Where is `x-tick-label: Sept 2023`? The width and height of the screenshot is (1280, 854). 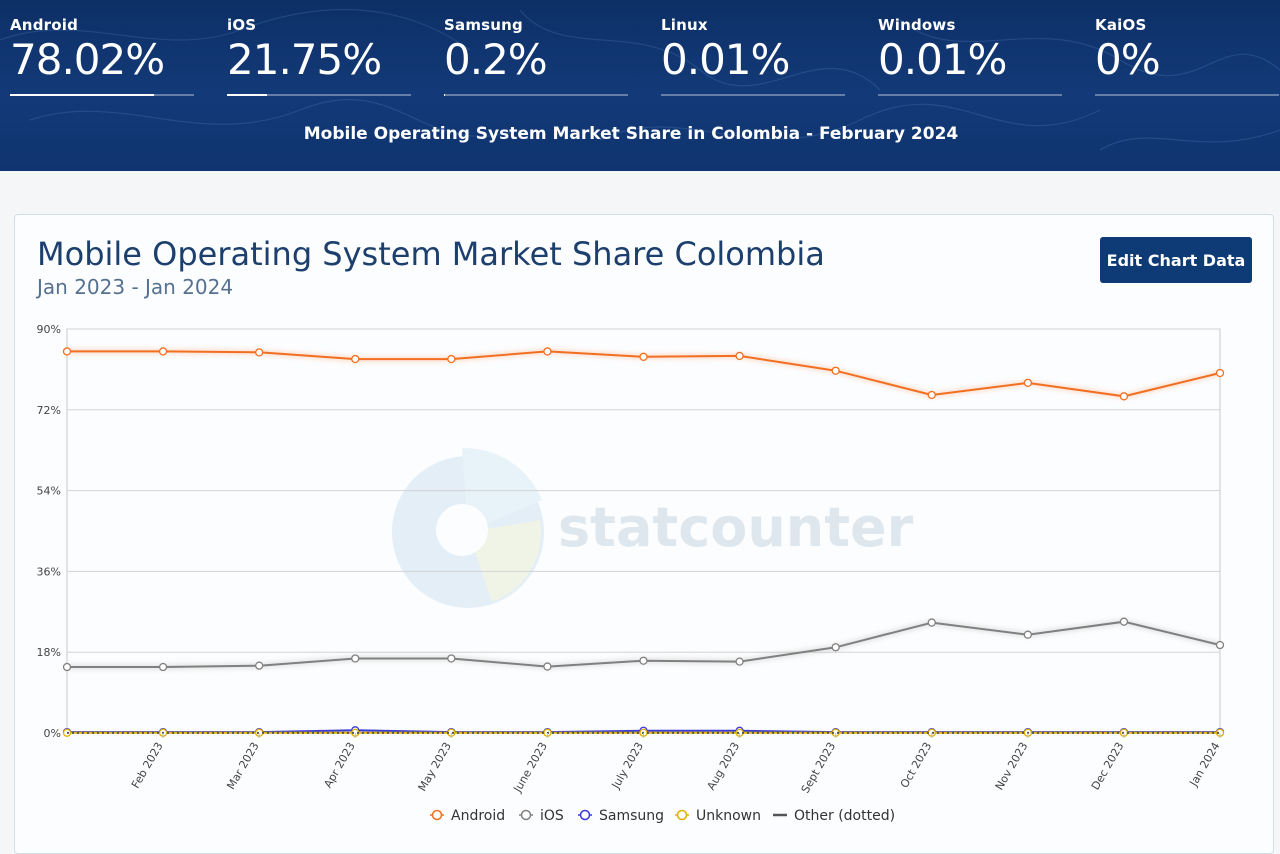 x-tick-label: Sept 2023 is located at coordinates (819, 767).